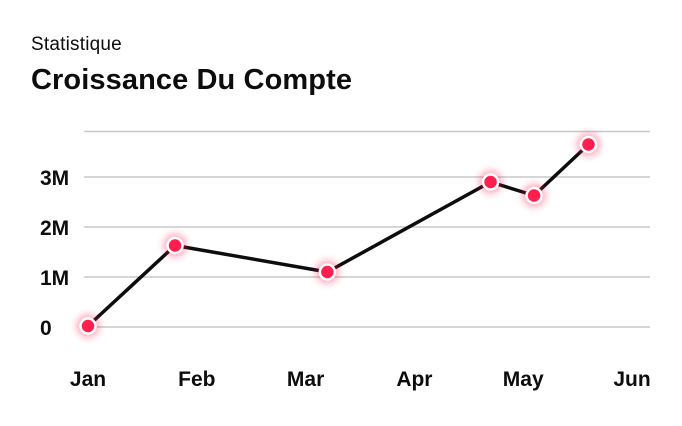 The height and width of the screenshot is (426, 682). Describe the element at coordinates (46, 328) in the screenshot. I see `y-tick-label: 0` at that location.